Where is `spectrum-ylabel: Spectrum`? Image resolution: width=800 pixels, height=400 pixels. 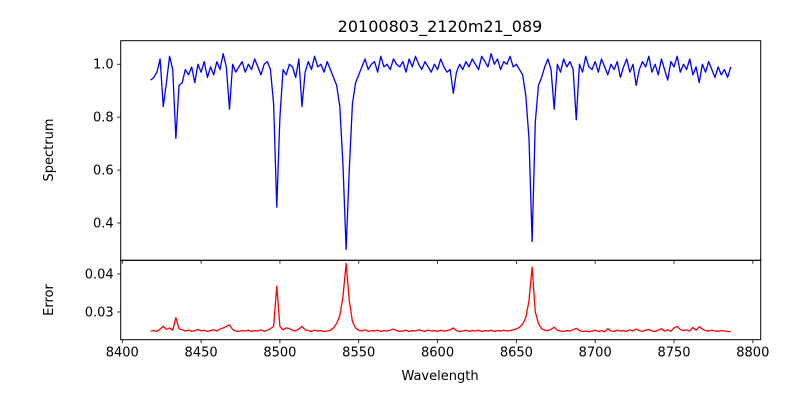 spectrum-ylabel: Spectrum is located at coordinates (49, 150).